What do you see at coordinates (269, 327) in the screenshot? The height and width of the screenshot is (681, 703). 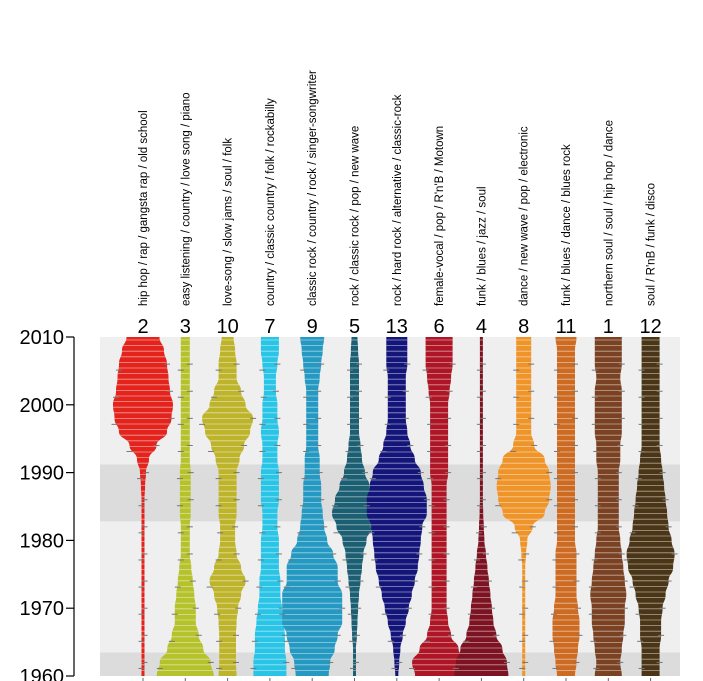 I see `cluster-number: 7` at bounding box center [269, 327].